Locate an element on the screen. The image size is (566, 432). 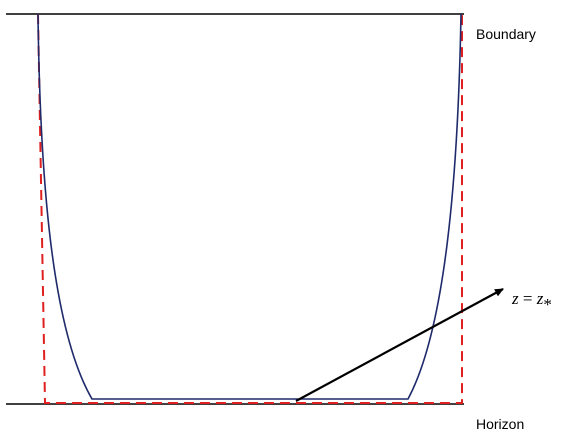
annotation-label: z = z* is located at coordinates (531, 301).